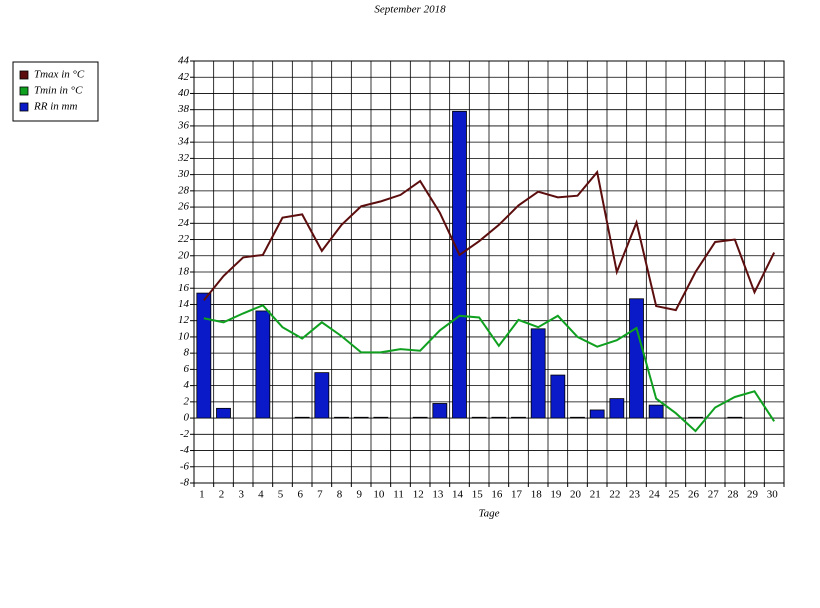 Image resolution: width=820 pixels, height=608 pixels. Describe the element at coordinates (537, 495) in the screenshot. I see `x-tick-label: 18` at that location.